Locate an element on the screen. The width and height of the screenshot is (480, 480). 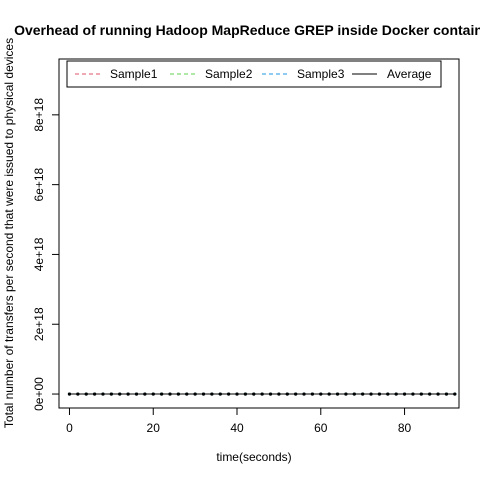
y-tick-label: 4e+18 is located at coordinates (39, 254).